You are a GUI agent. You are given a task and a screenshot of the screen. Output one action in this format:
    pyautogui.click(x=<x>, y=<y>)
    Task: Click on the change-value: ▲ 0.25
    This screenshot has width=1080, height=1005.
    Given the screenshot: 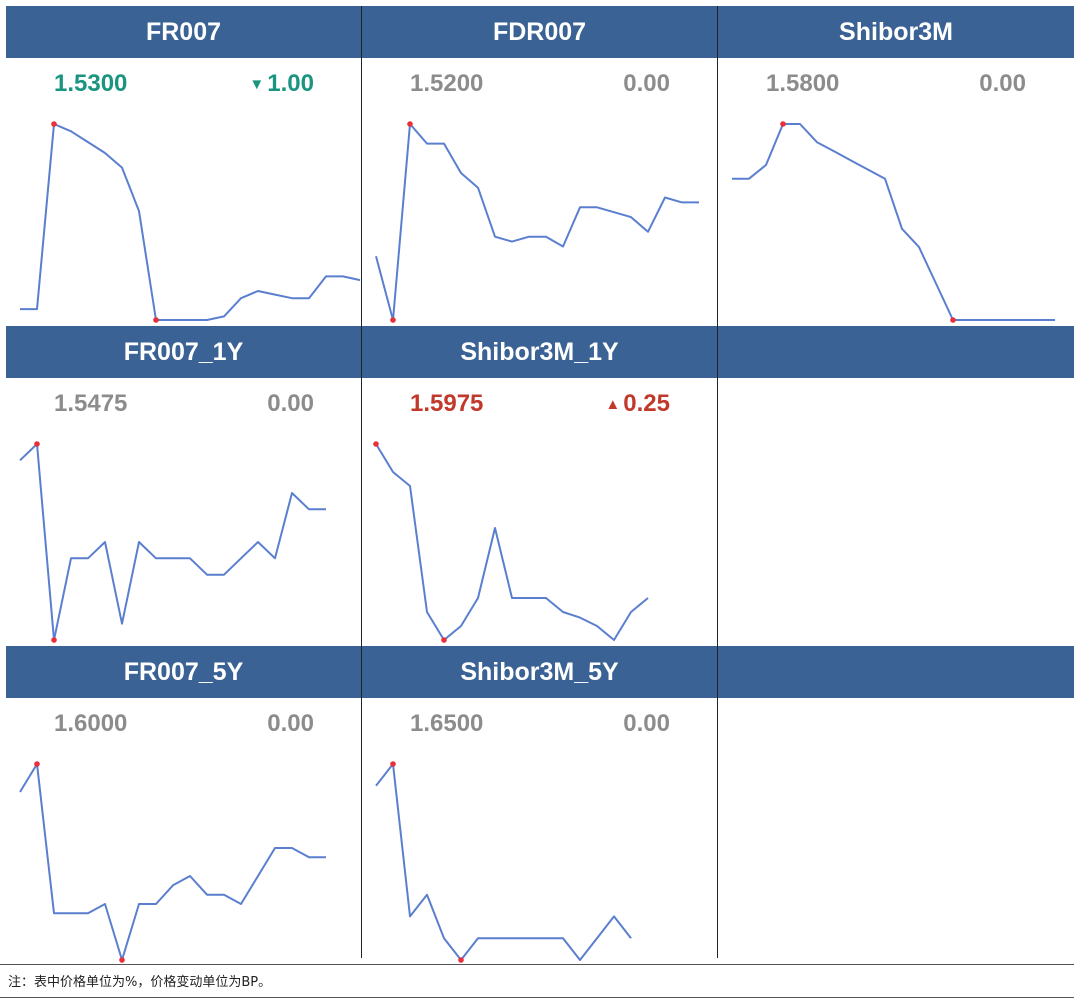 What is the action you would take?
    pyautogui.click(x=637, y=404)
    